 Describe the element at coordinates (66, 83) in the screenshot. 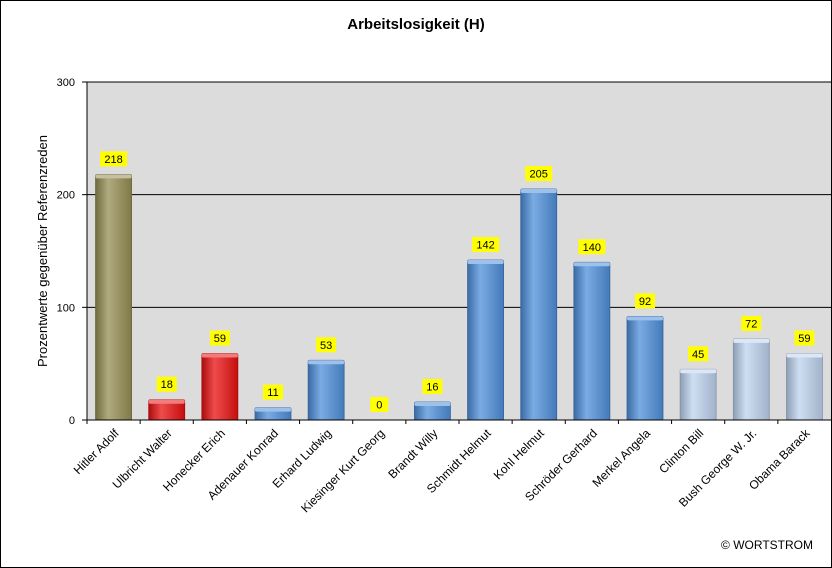

I see `y-tick-label: 300` at that location.